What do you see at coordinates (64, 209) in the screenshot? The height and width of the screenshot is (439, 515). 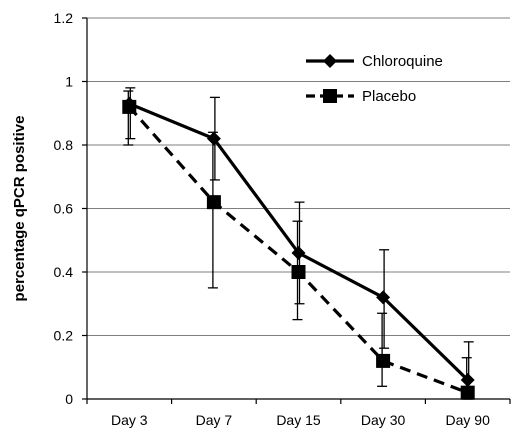 I see `y-tick-label: 0.6` at bounding box center [64, 209].